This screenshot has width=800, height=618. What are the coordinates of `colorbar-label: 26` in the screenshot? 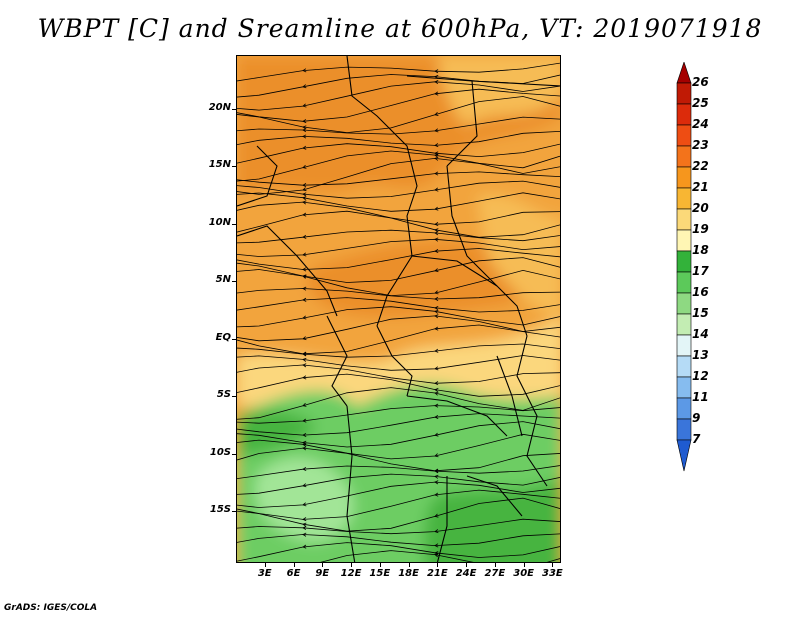 It's located at (700, 82).